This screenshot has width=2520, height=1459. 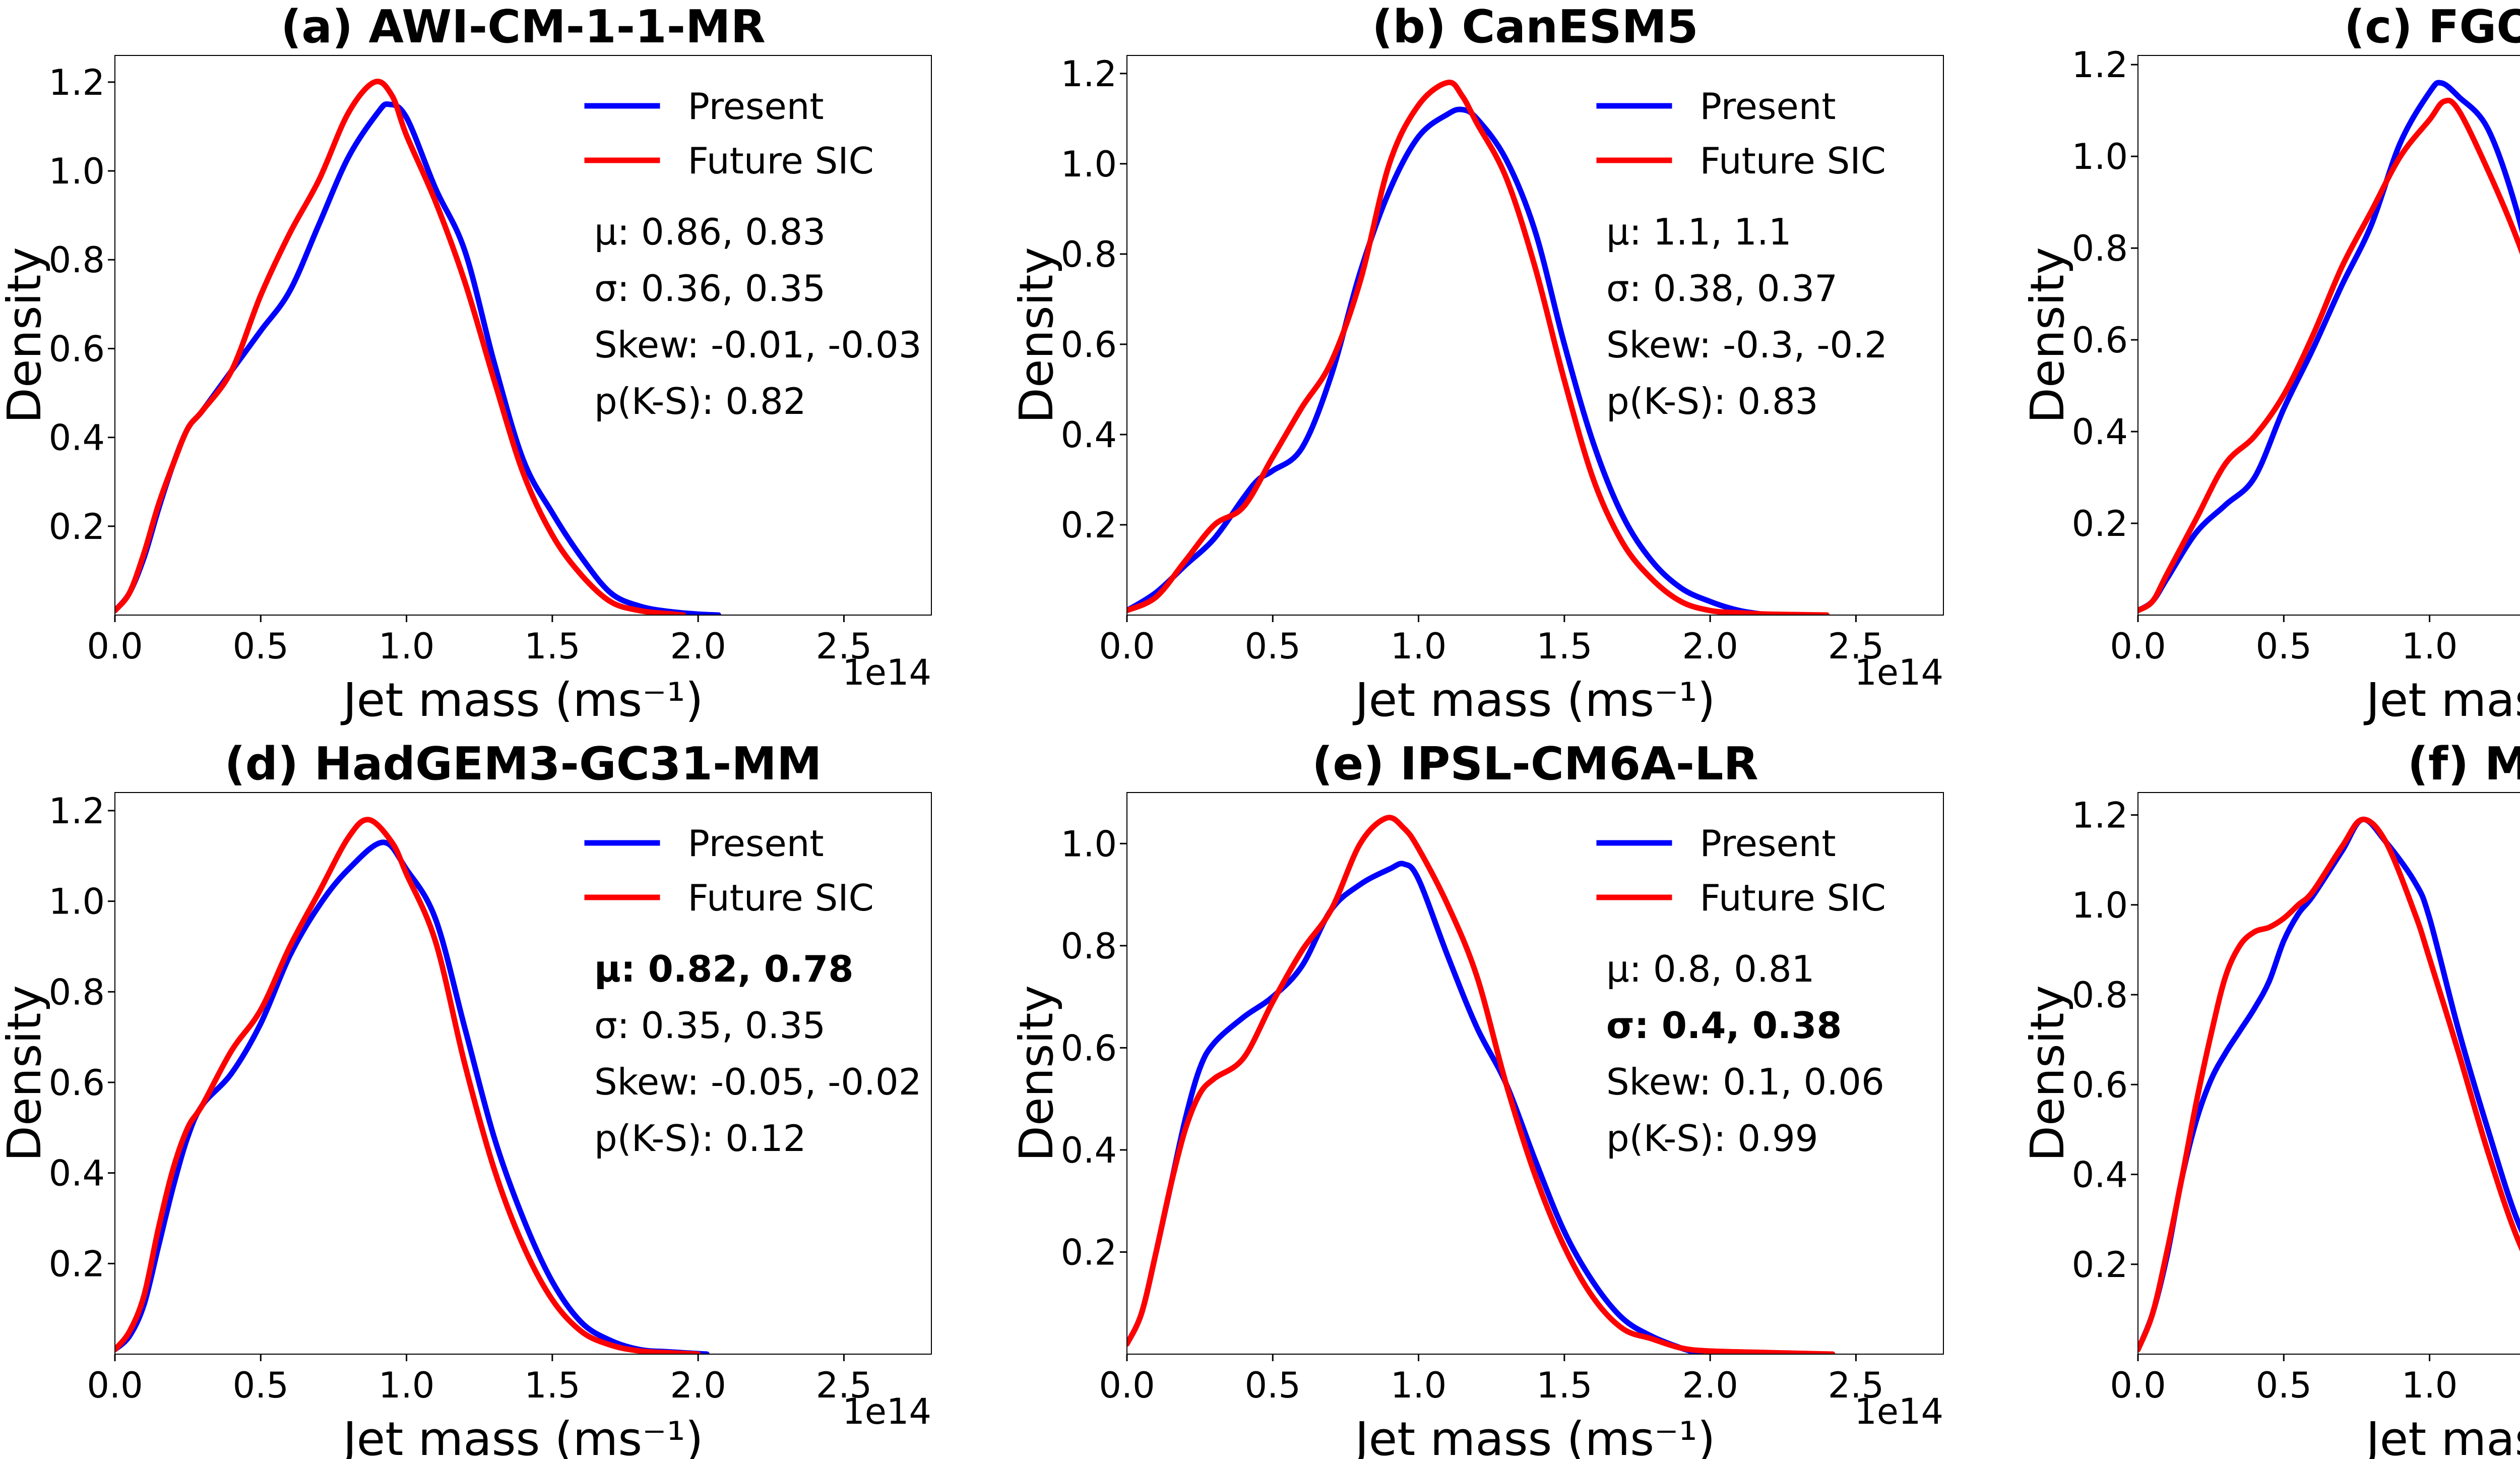 What do you see at coordinates (1699, 232) in the screenshot?
I see `stat-line: μ: 1.1, 1.1` at bounding box center [1699, 232].